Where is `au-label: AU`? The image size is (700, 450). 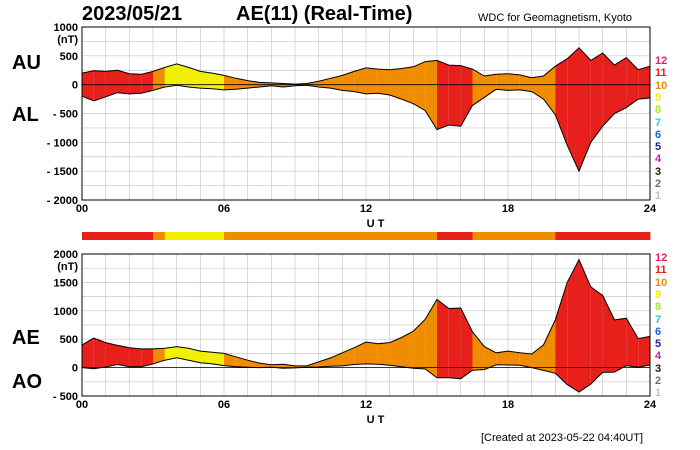 au-label: AU is located at coordinates (26, 63).